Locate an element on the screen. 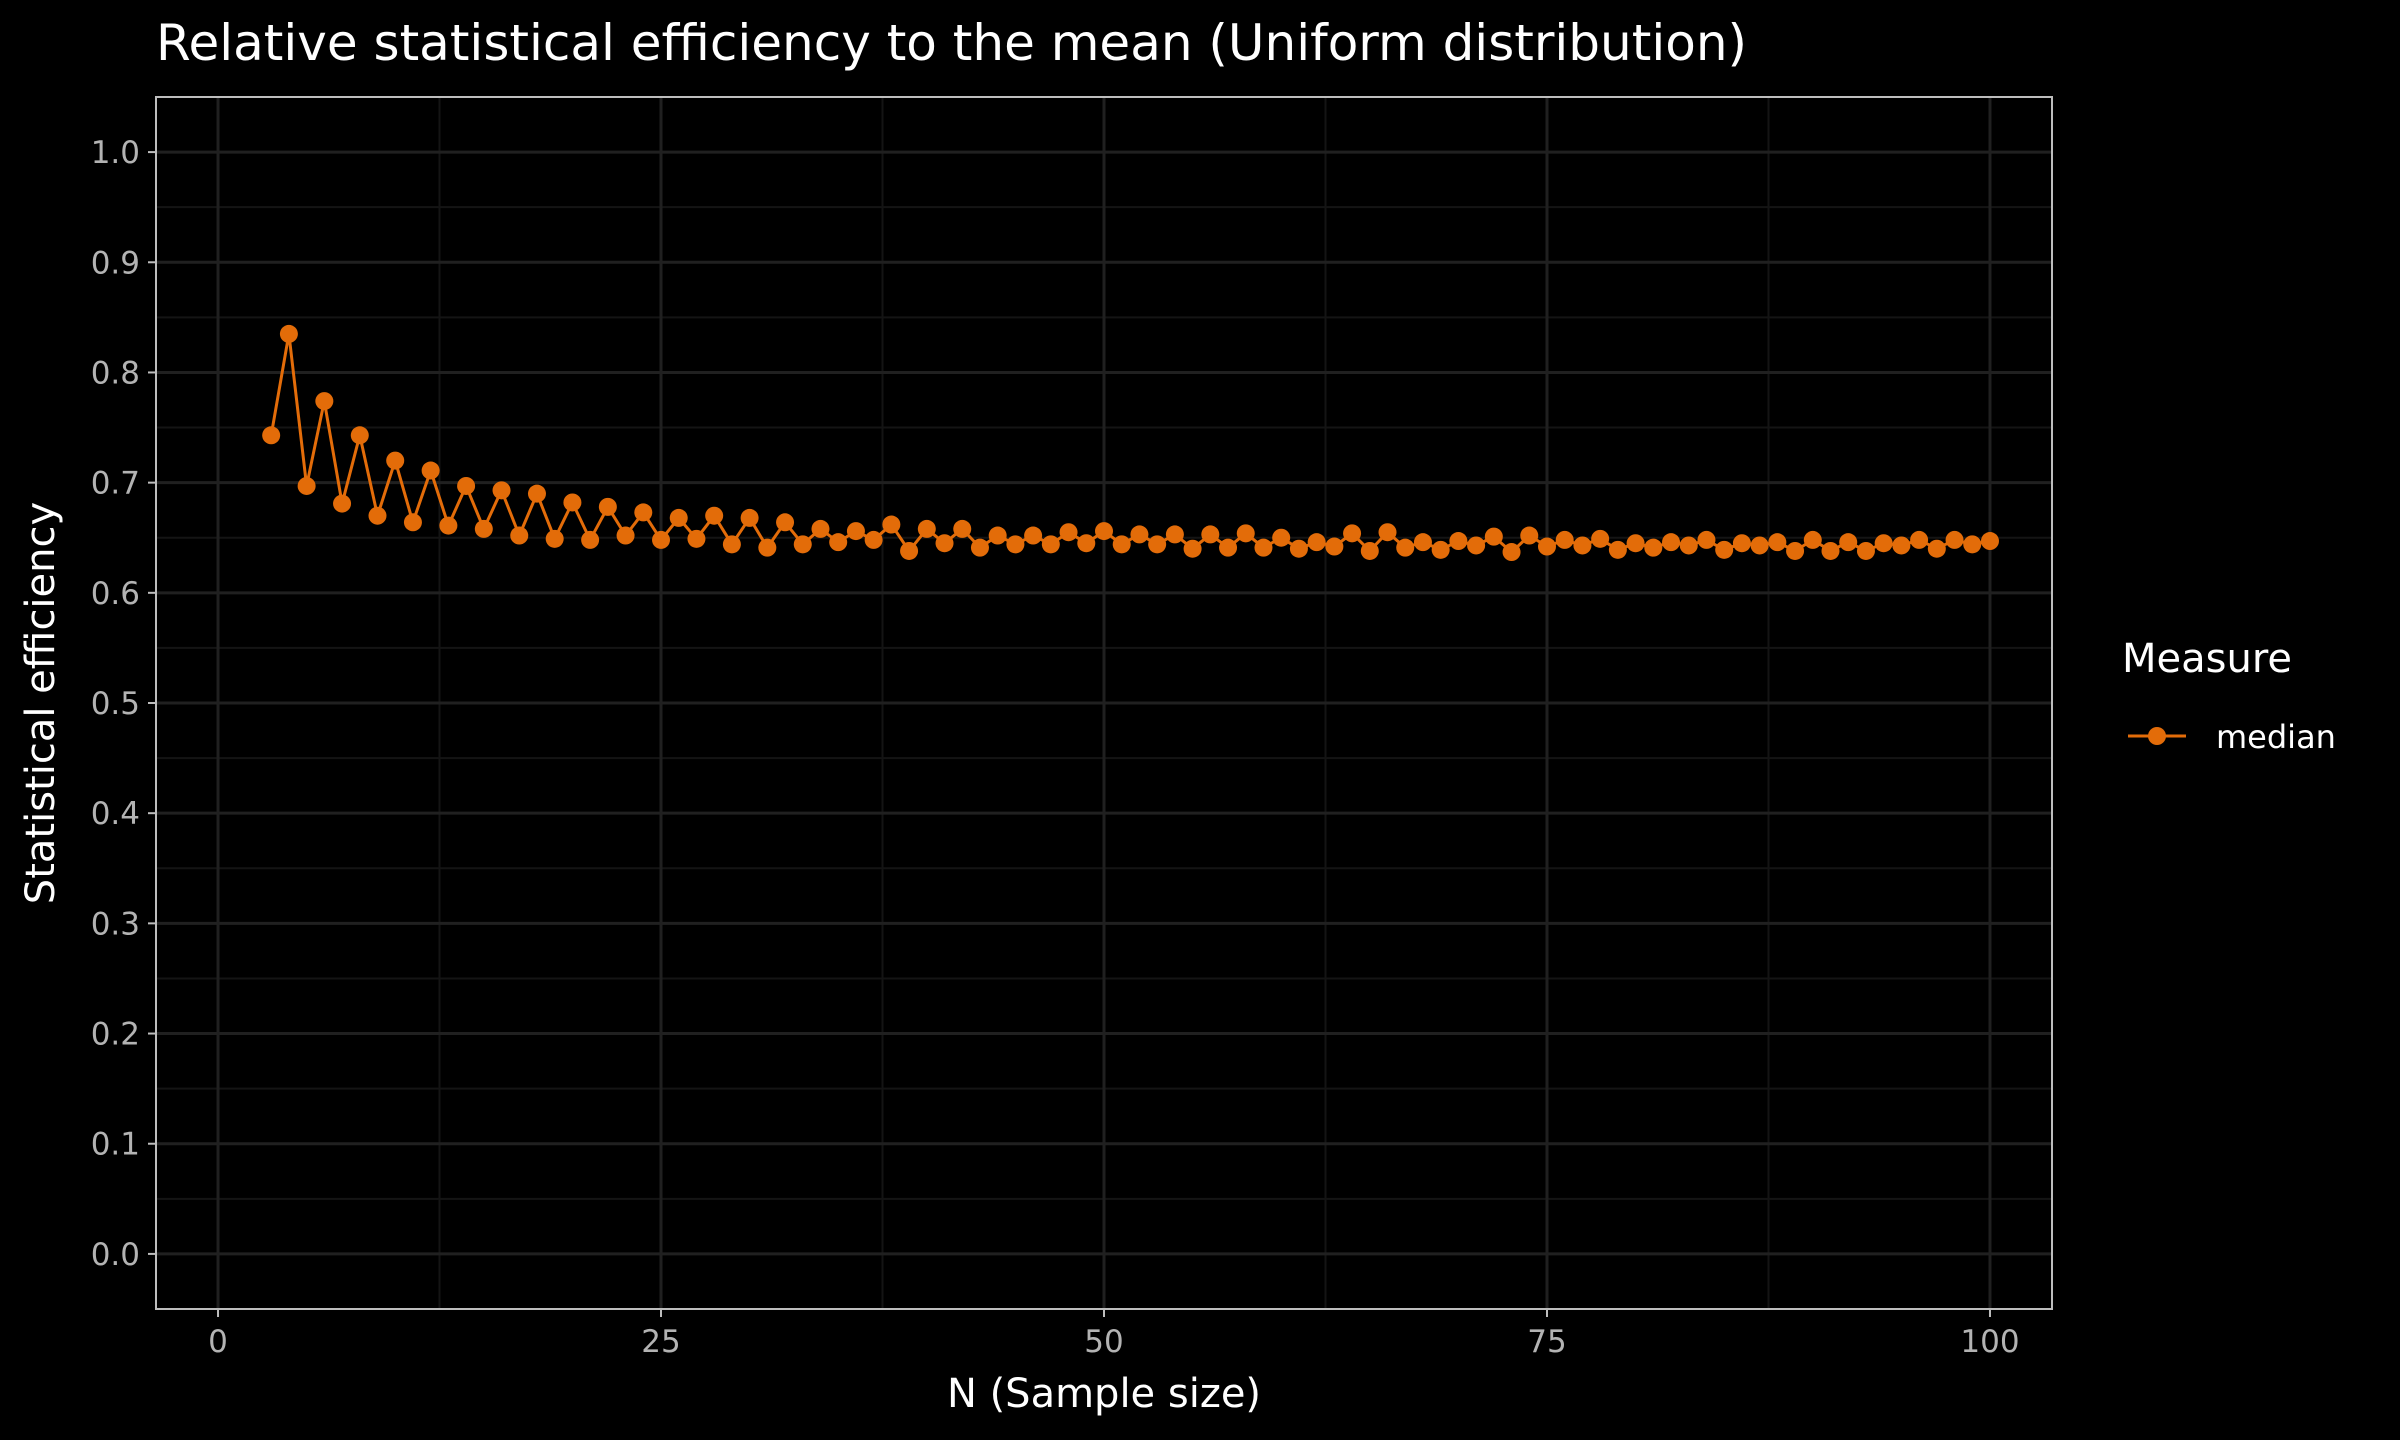  legend: Measure median is located at coordinates (2229, 696).